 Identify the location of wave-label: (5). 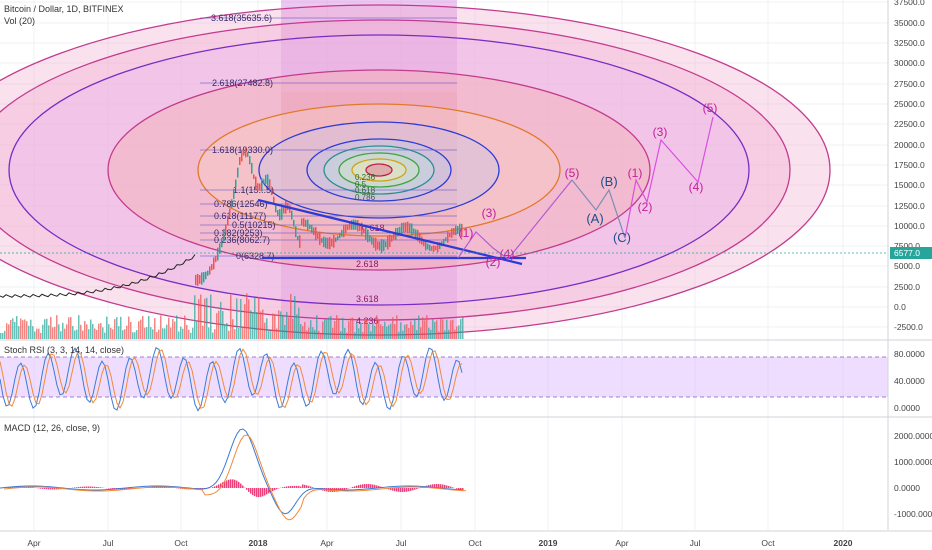
(710, 108).